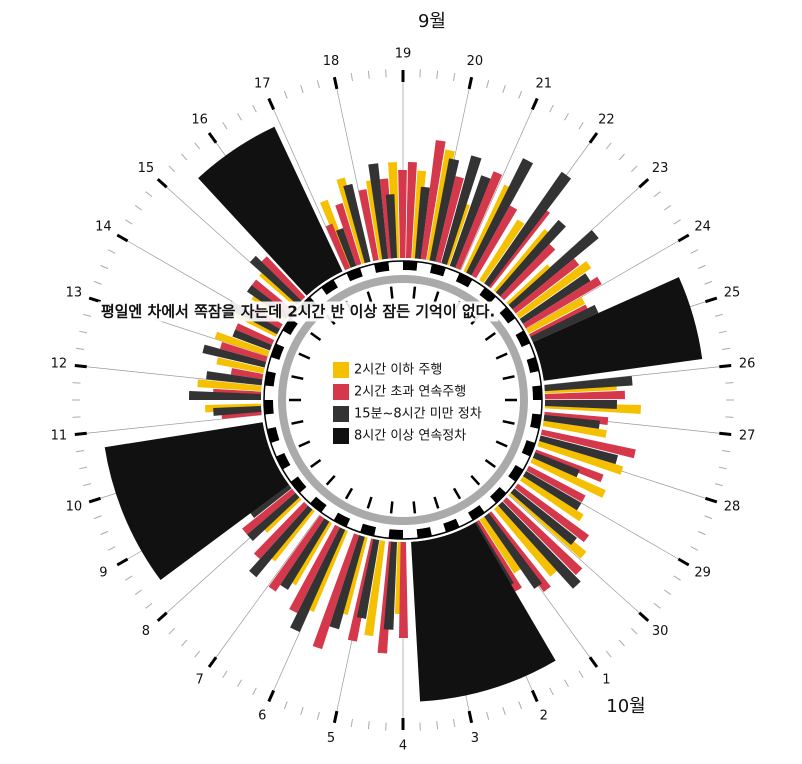  Describe the element at coordinates (475, 738) in the screenshot. I see `day-label: 3` at that location.